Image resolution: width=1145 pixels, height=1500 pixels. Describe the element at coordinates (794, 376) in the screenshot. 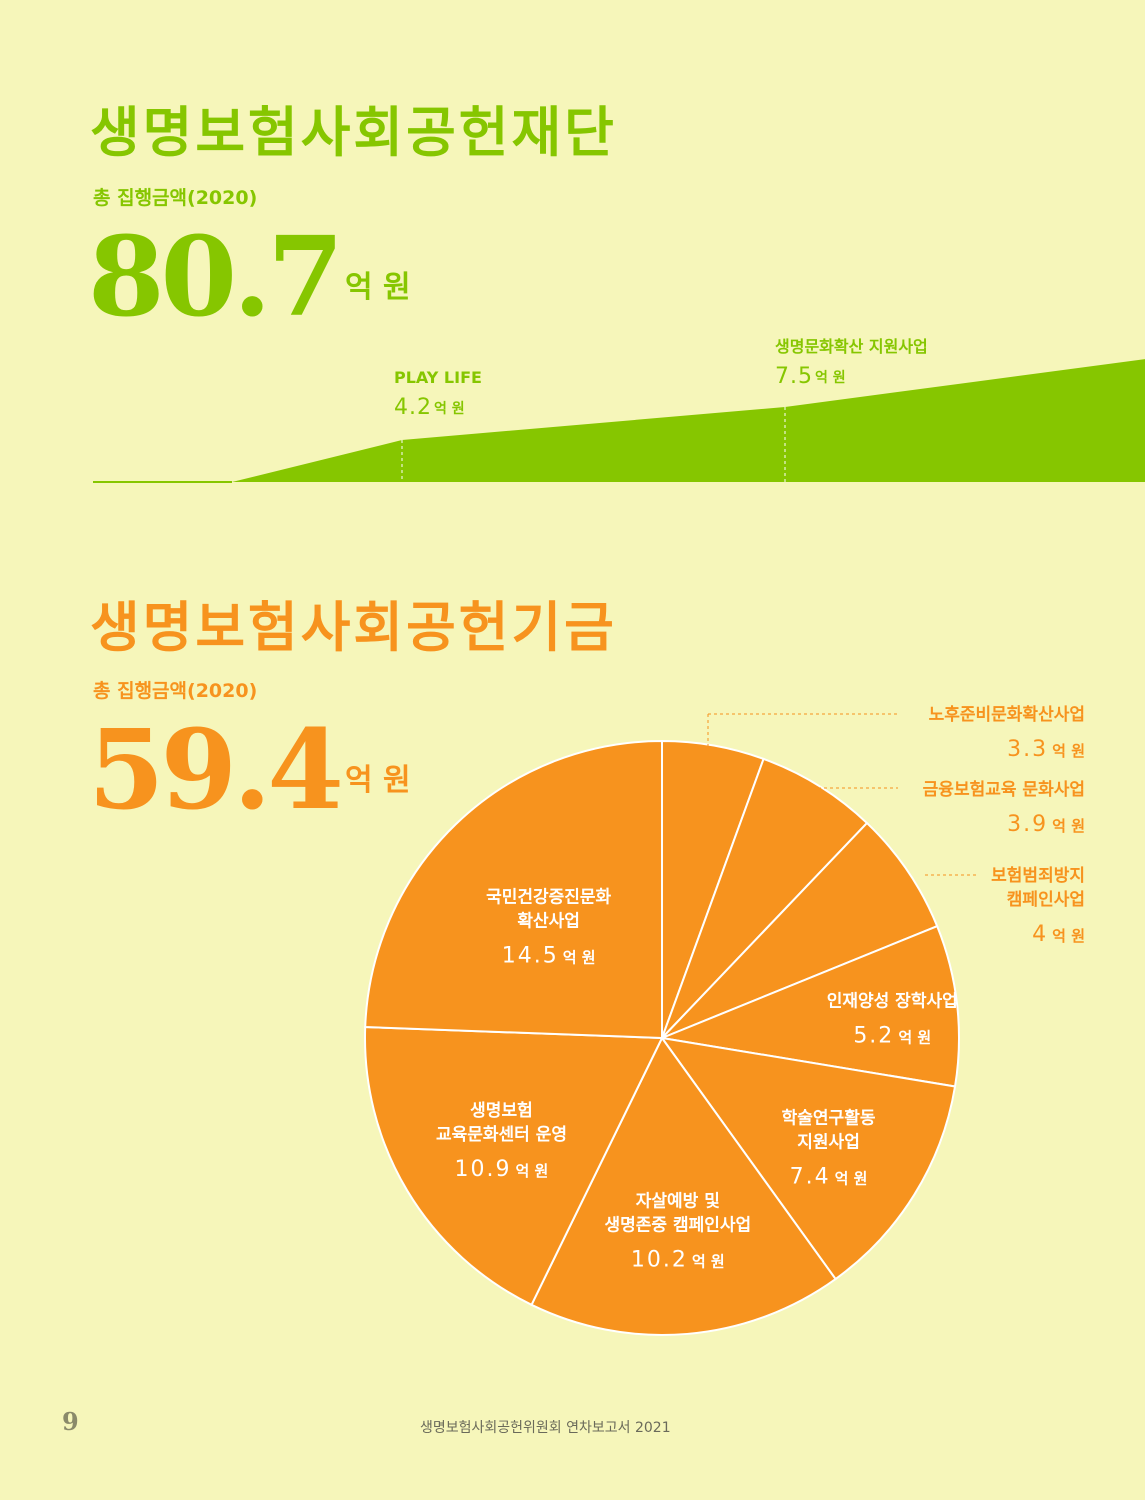

I see `area-series-value: 7.5` at that location.